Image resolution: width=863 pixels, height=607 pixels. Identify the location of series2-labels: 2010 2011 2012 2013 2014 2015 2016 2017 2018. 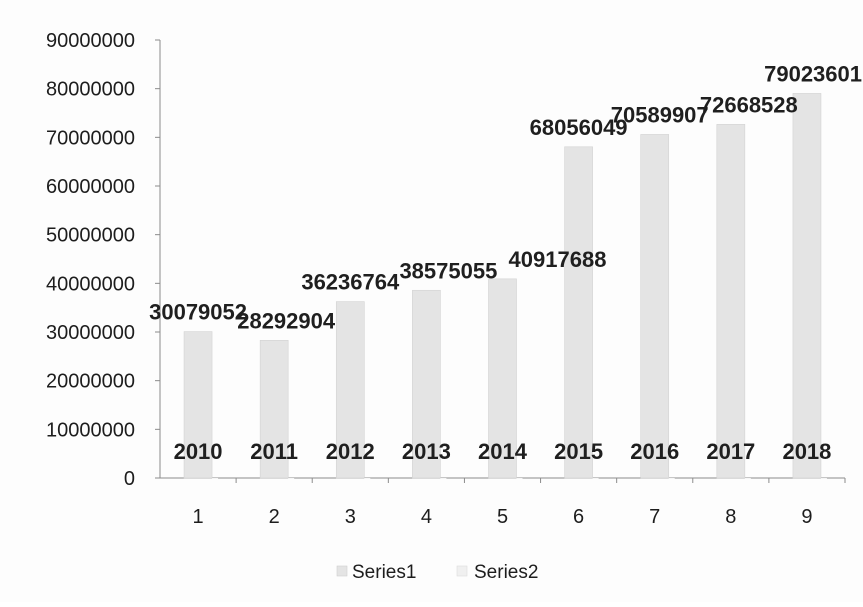
(503, 451).